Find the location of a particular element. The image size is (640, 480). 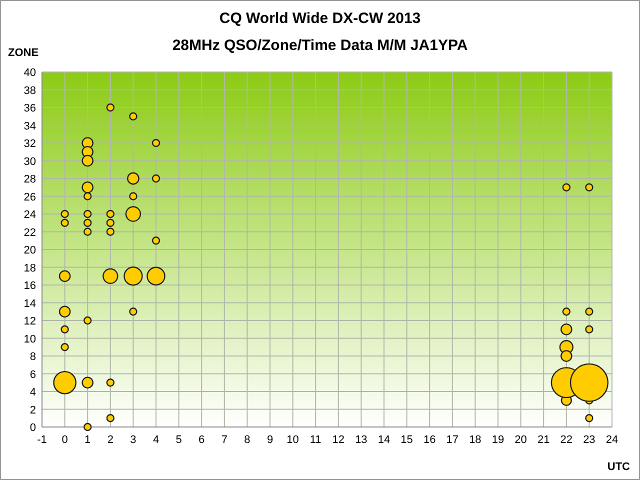

chart-title: CQ World Wide DX-CW 2013 is located at coordinates (320, 18).